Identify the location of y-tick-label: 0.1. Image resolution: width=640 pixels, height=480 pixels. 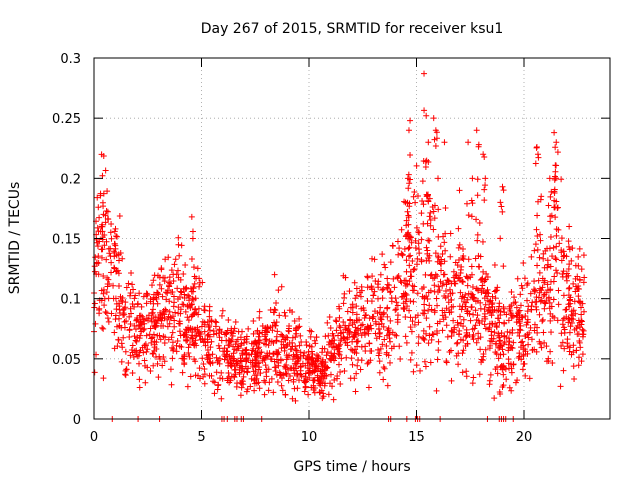
(70, 300).